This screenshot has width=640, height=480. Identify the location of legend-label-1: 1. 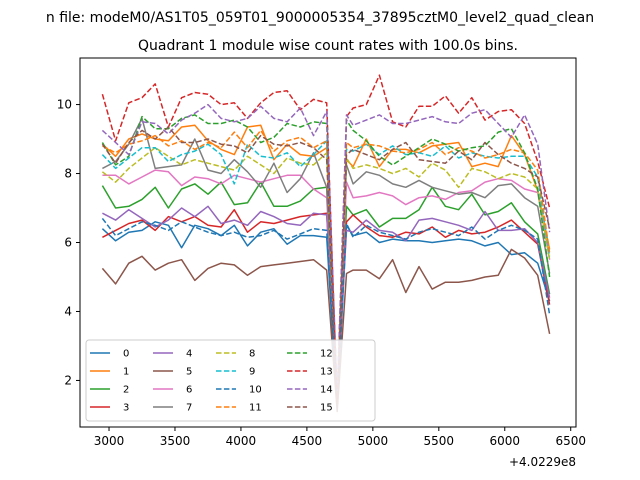
(126, 372).